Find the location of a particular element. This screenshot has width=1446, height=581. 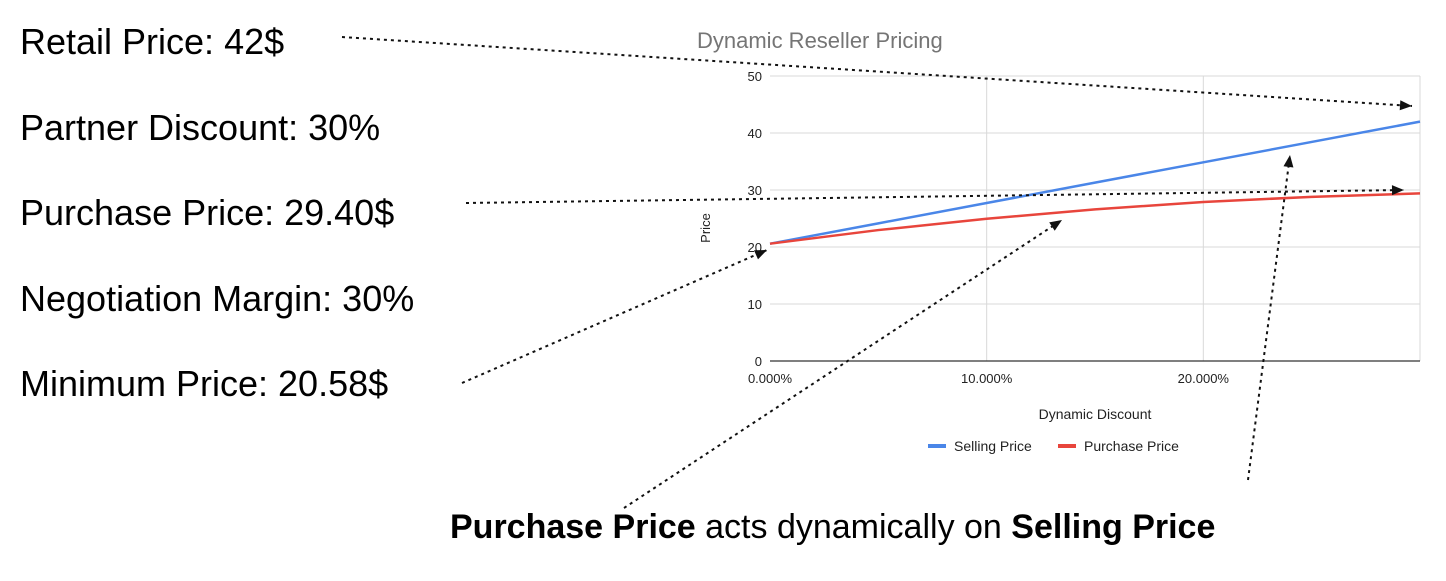

caption-middle: acts dynamically on is located at coordinates (853, 527).